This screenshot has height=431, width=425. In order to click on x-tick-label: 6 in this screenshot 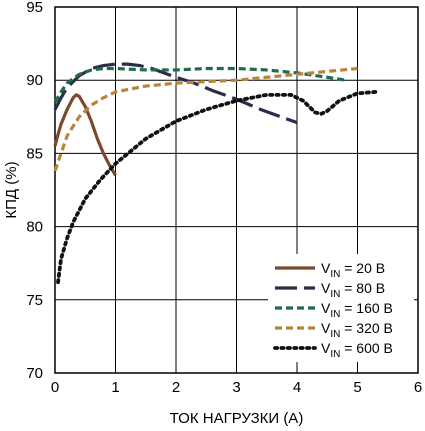, I will do `click(418, 387)`.